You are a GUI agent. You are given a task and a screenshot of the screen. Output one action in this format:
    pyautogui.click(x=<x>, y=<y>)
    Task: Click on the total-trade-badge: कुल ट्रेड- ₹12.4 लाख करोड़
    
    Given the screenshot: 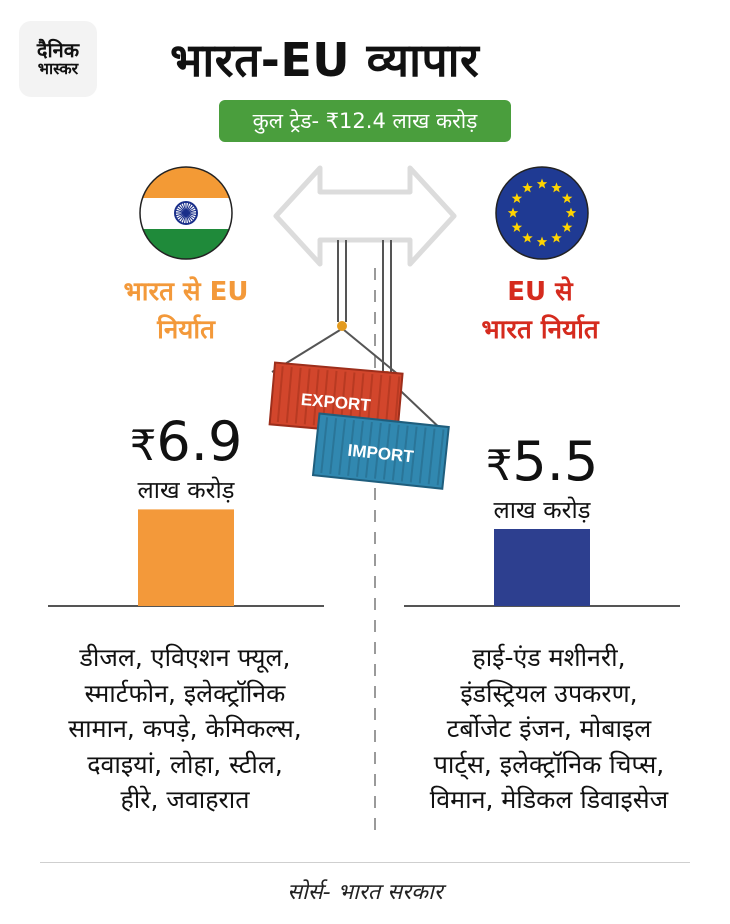 What is the action you would take?
    pyautogui.click(x=365, y=121)
    